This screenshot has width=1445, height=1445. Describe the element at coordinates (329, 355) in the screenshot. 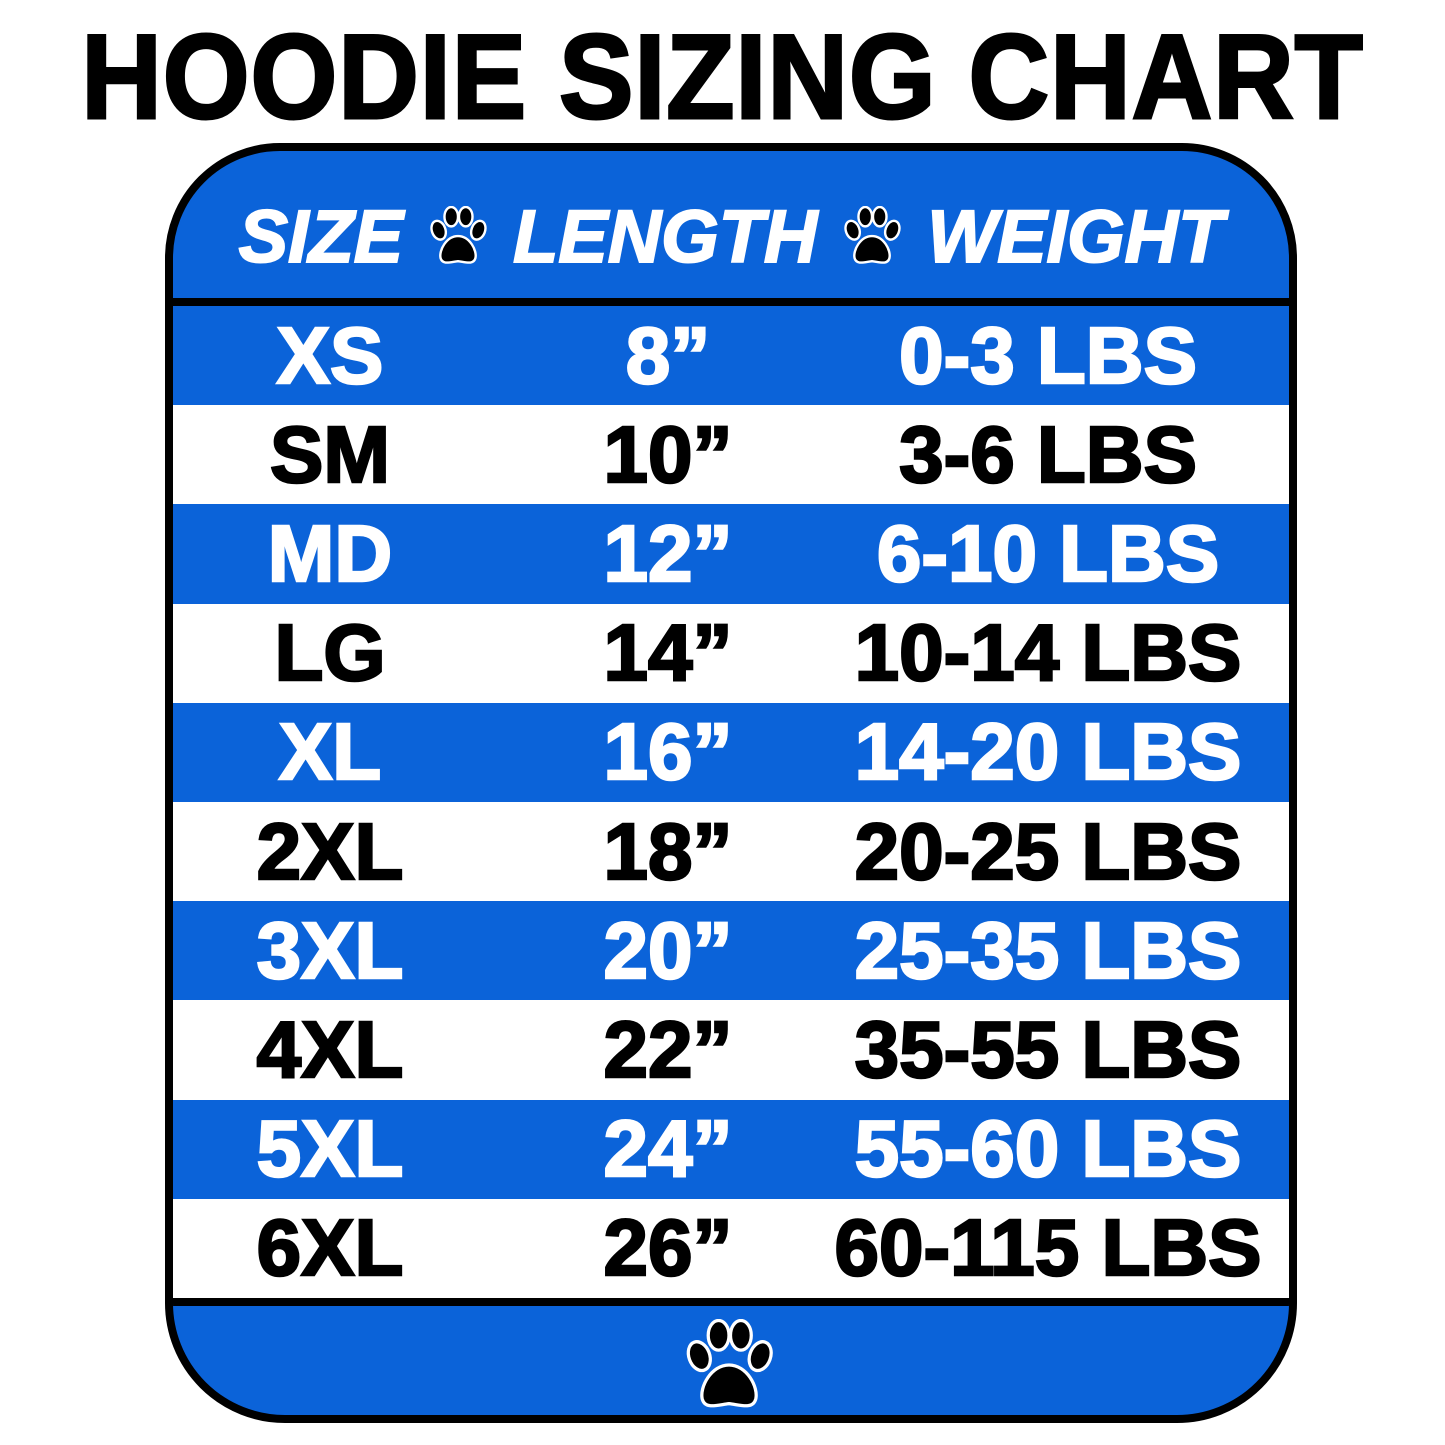

I see `cell-size: XS` at that location.